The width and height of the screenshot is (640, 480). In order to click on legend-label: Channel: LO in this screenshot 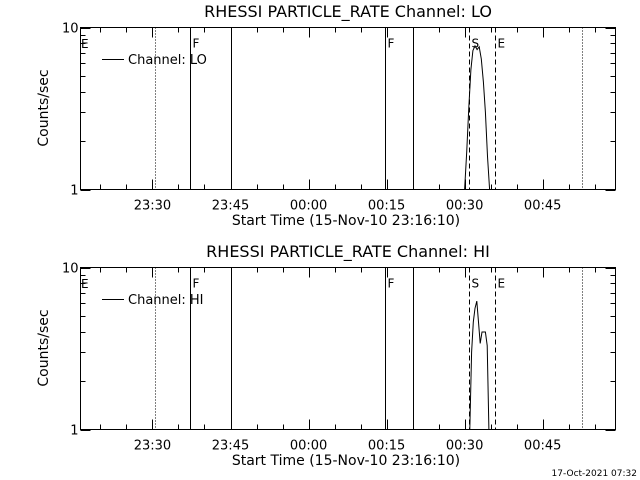, I will do `click(167, 60)`.